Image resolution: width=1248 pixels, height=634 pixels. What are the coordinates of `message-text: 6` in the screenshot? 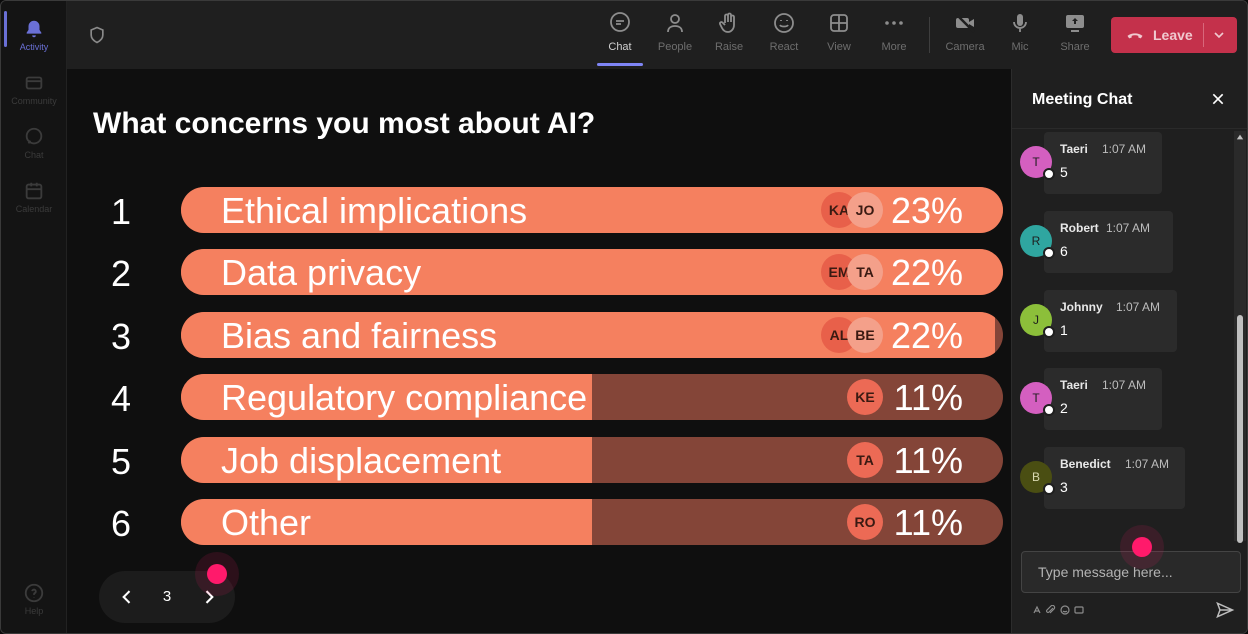 It's located at (1064, 251).